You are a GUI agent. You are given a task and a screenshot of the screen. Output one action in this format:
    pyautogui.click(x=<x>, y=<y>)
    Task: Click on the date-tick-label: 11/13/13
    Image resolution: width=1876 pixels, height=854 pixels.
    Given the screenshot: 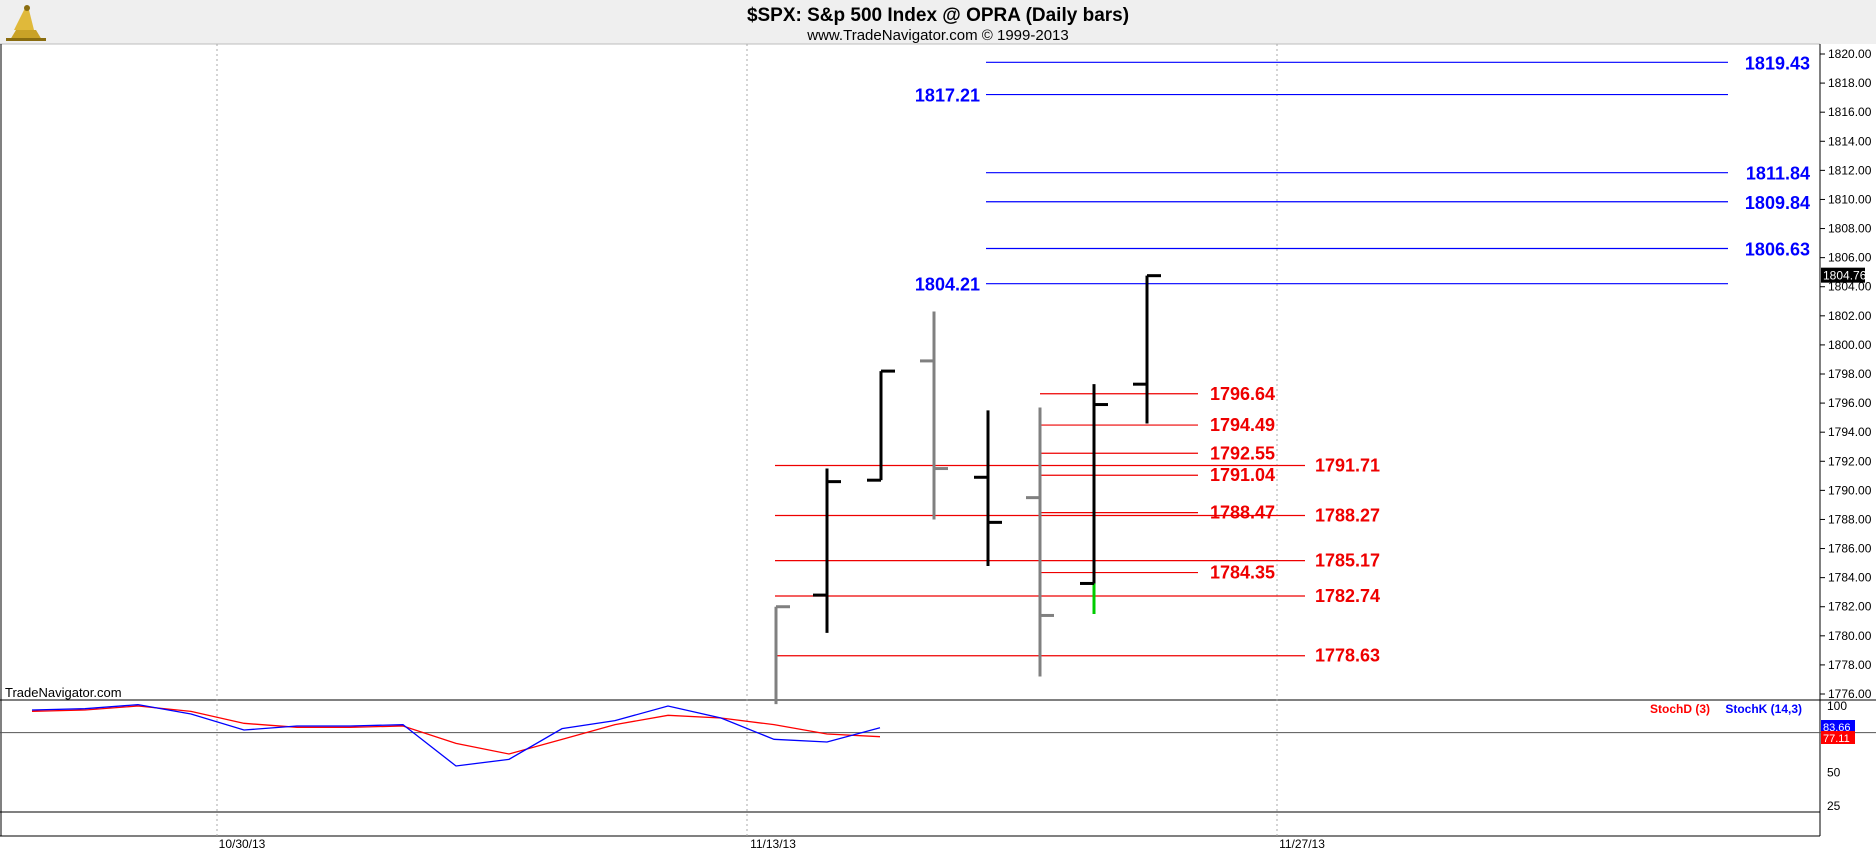 What is the action you would take?
    pyautogui.click(x=773, y=844)
    